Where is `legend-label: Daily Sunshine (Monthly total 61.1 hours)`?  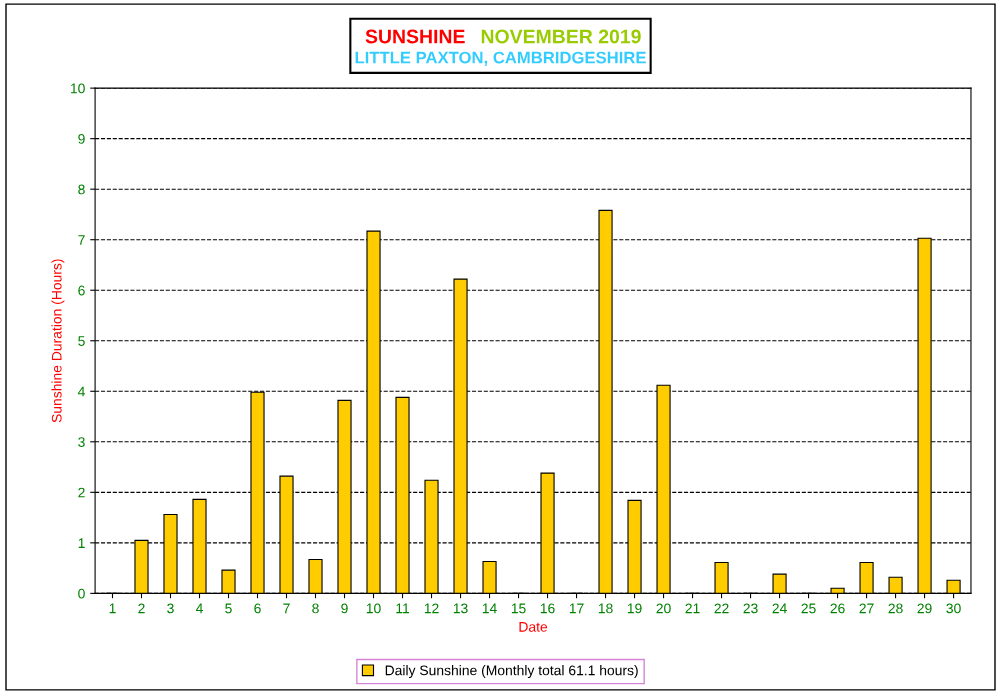
legend-label: Daily Sunshine (Monthly total 61.1 hours) is located at coordinates (511, 672).